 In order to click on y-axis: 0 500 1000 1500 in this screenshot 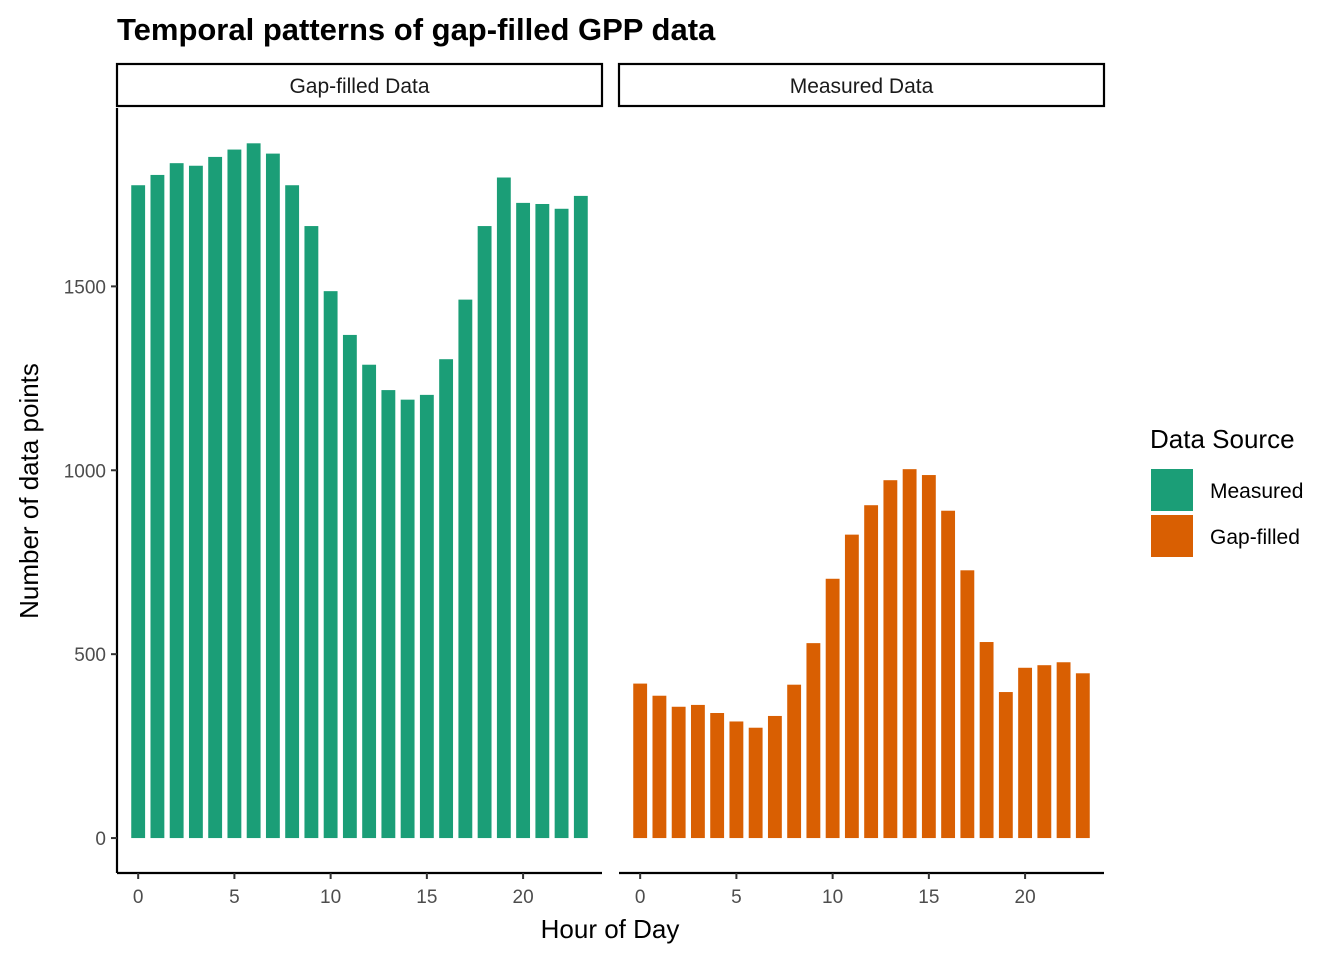, I will do `click(91, 490)`.